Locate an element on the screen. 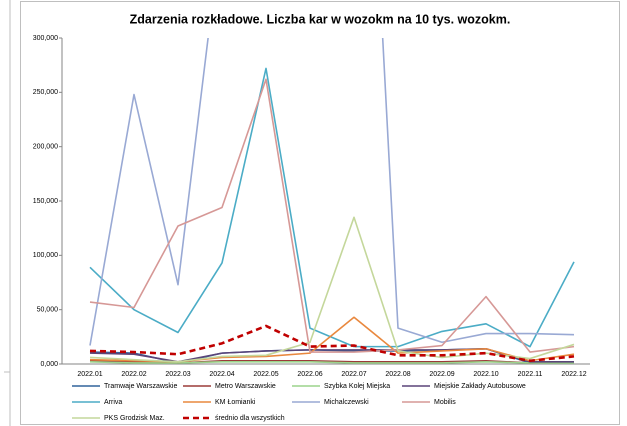  x-tick-label: 2022.03 is located at coordinates (177, 374).